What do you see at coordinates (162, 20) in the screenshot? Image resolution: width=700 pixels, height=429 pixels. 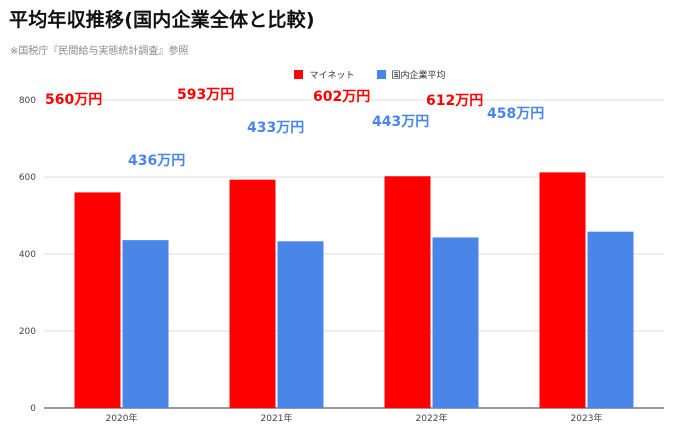 I see `chart-title: 平均年収推移(国内企業全体と比較)` at bounding box center [162, 20].